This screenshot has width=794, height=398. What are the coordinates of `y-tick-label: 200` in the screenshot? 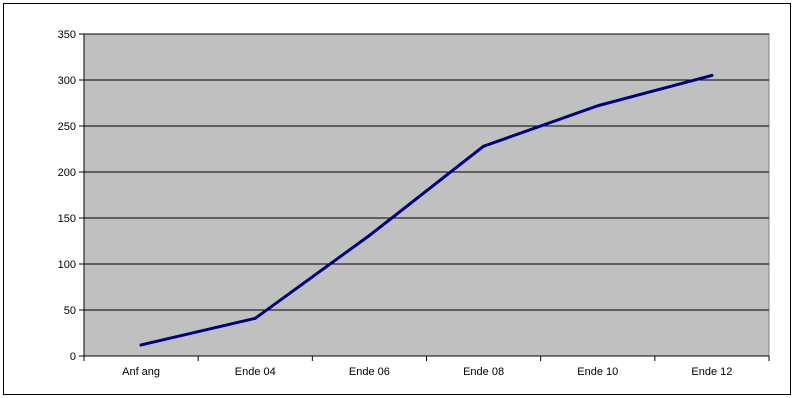 It's located at (67, 173).